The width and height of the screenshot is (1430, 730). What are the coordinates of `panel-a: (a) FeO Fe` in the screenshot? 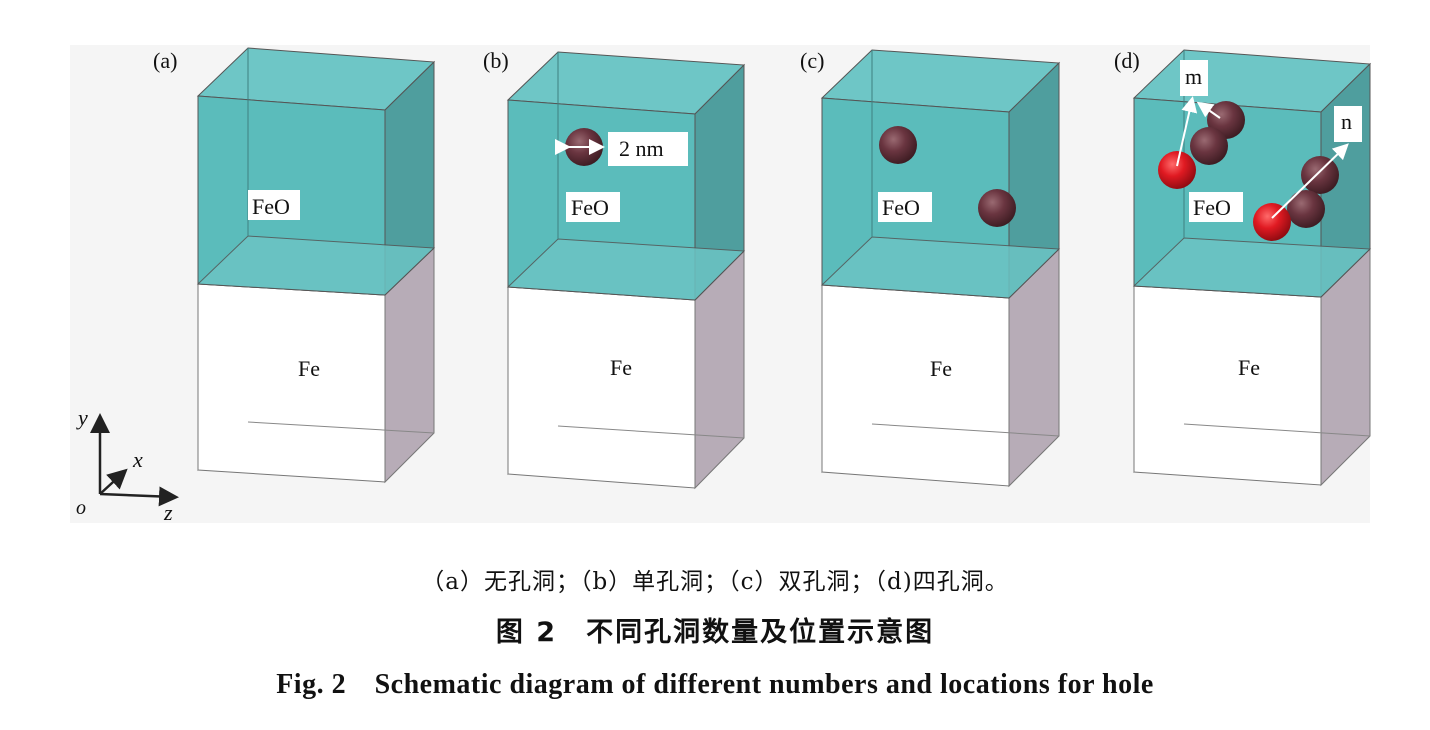 It's located at (294, 265).